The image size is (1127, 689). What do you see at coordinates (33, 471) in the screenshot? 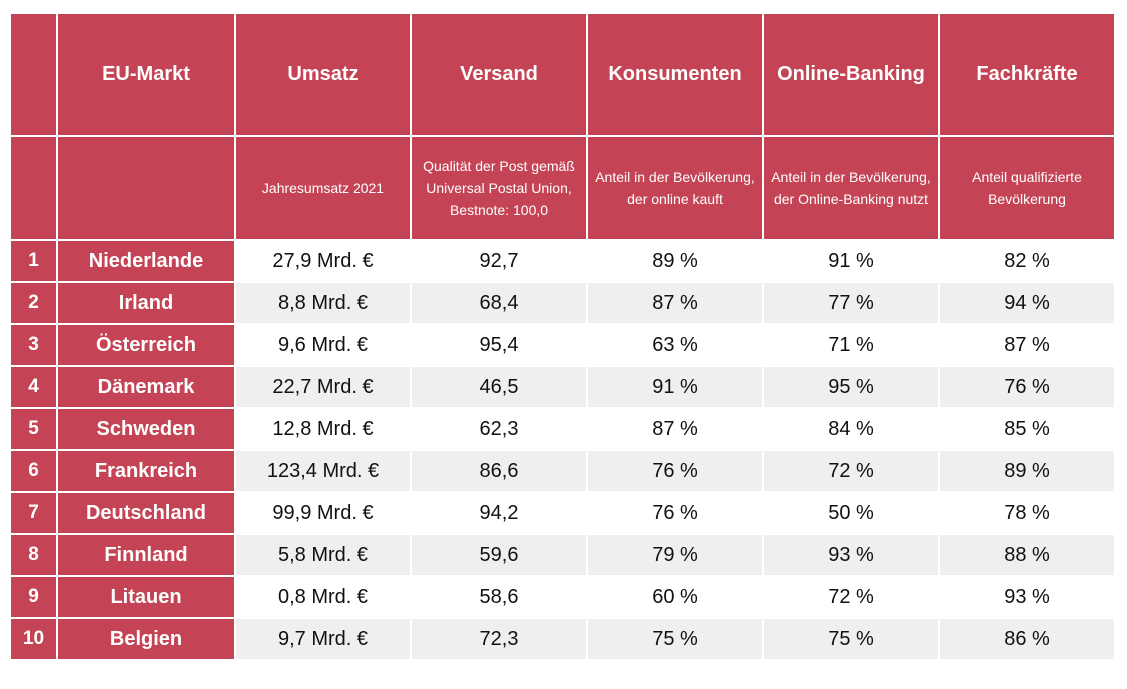
I see `rank-cell: 6` at bounding box center [33, 471].